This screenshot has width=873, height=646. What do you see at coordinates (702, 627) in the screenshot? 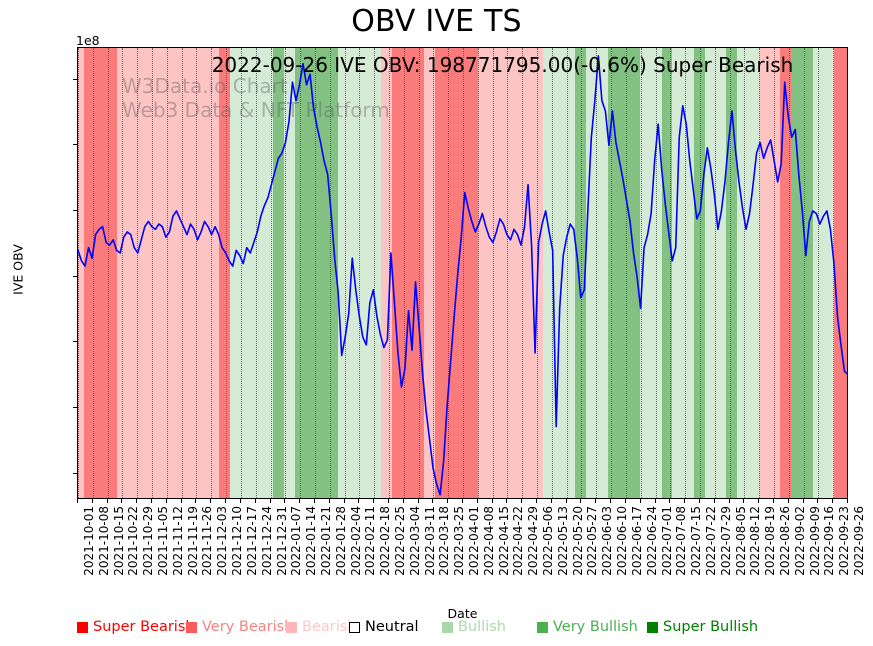
I see `legend-item: Super Bullish` at bounding box center [702, 627].